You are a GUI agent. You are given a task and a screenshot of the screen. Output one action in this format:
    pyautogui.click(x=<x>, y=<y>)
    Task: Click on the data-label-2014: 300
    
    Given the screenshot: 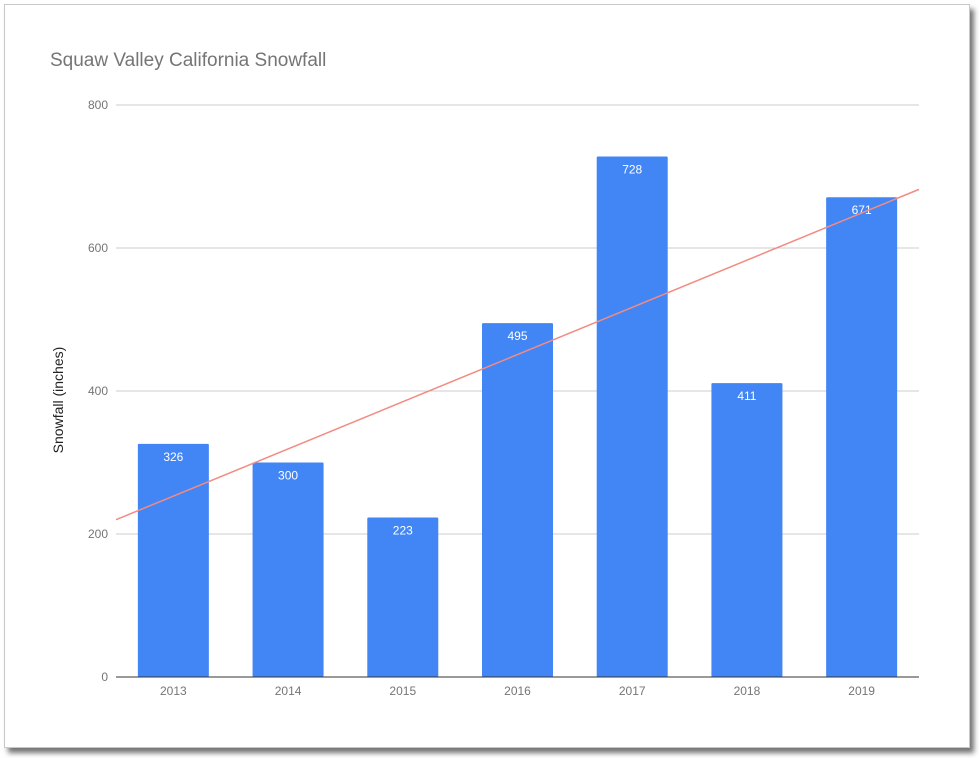 What is the action you would take?
    pyautogui.click(x=288, y=476)
    